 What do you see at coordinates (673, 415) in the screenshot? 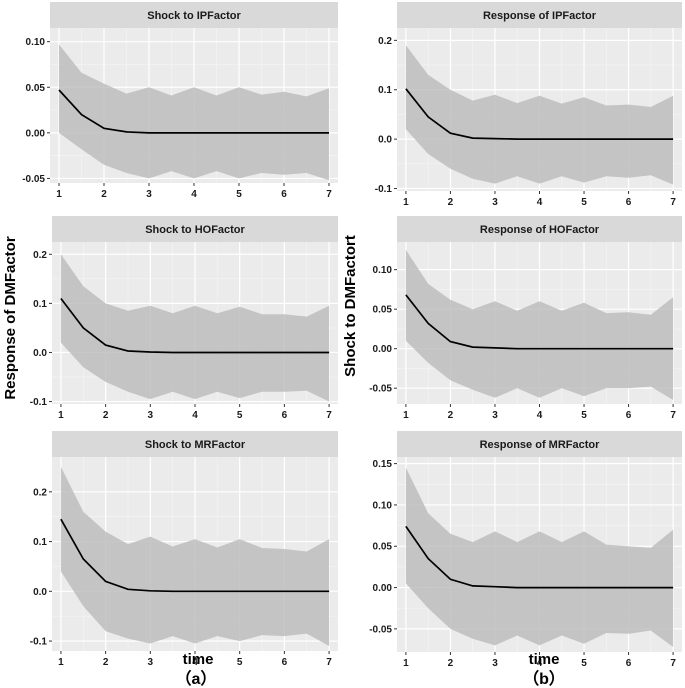
I see `chart-4-xtick-label: 7` at bounding box center [673, 415].